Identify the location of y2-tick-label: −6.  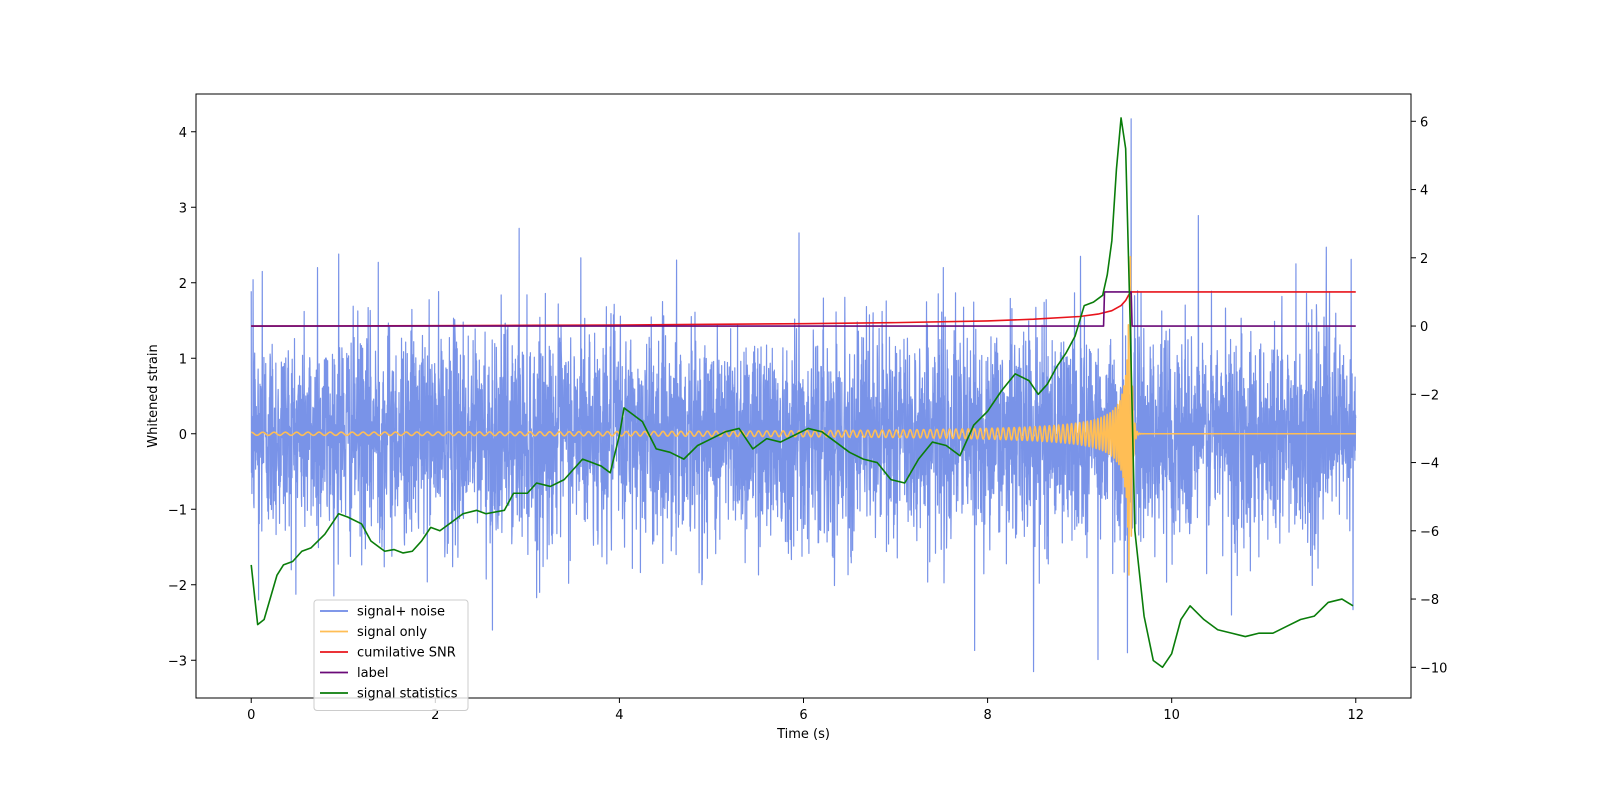
(1429, 532).